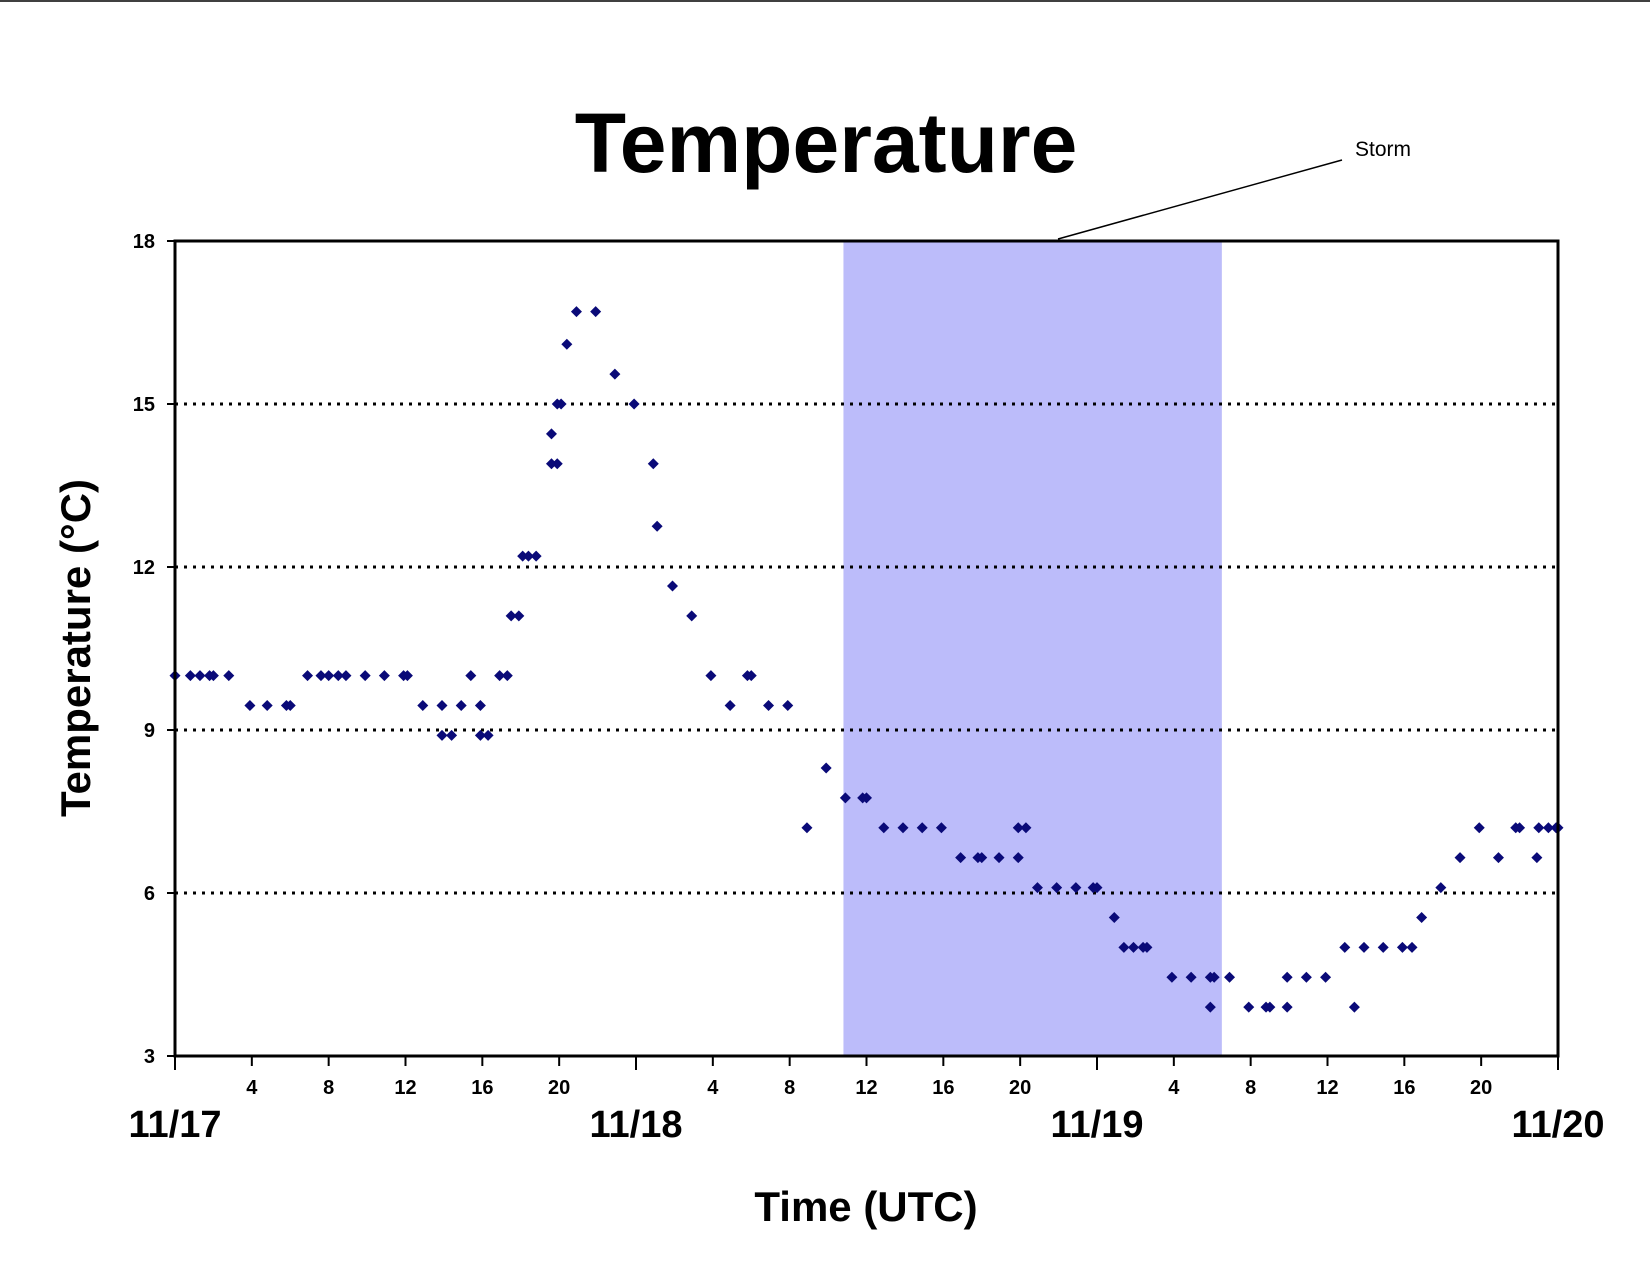  Describe the element at coordinates (1558, 1125) in the screenshot. I see `date-label: 11/20` at that location.